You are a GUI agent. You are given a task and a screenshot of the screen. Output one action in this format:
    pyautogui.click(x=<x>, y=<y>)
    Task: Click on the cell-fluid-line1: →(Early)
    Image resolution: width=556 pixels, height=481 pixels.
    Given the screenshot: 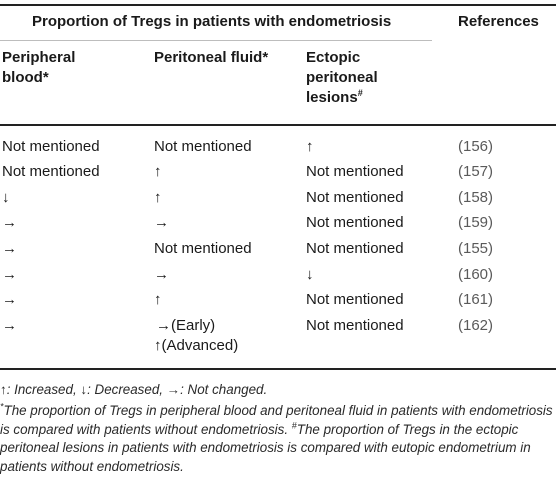 What is the action you would take?
    pyautogui.click(x=186, y=325)
    